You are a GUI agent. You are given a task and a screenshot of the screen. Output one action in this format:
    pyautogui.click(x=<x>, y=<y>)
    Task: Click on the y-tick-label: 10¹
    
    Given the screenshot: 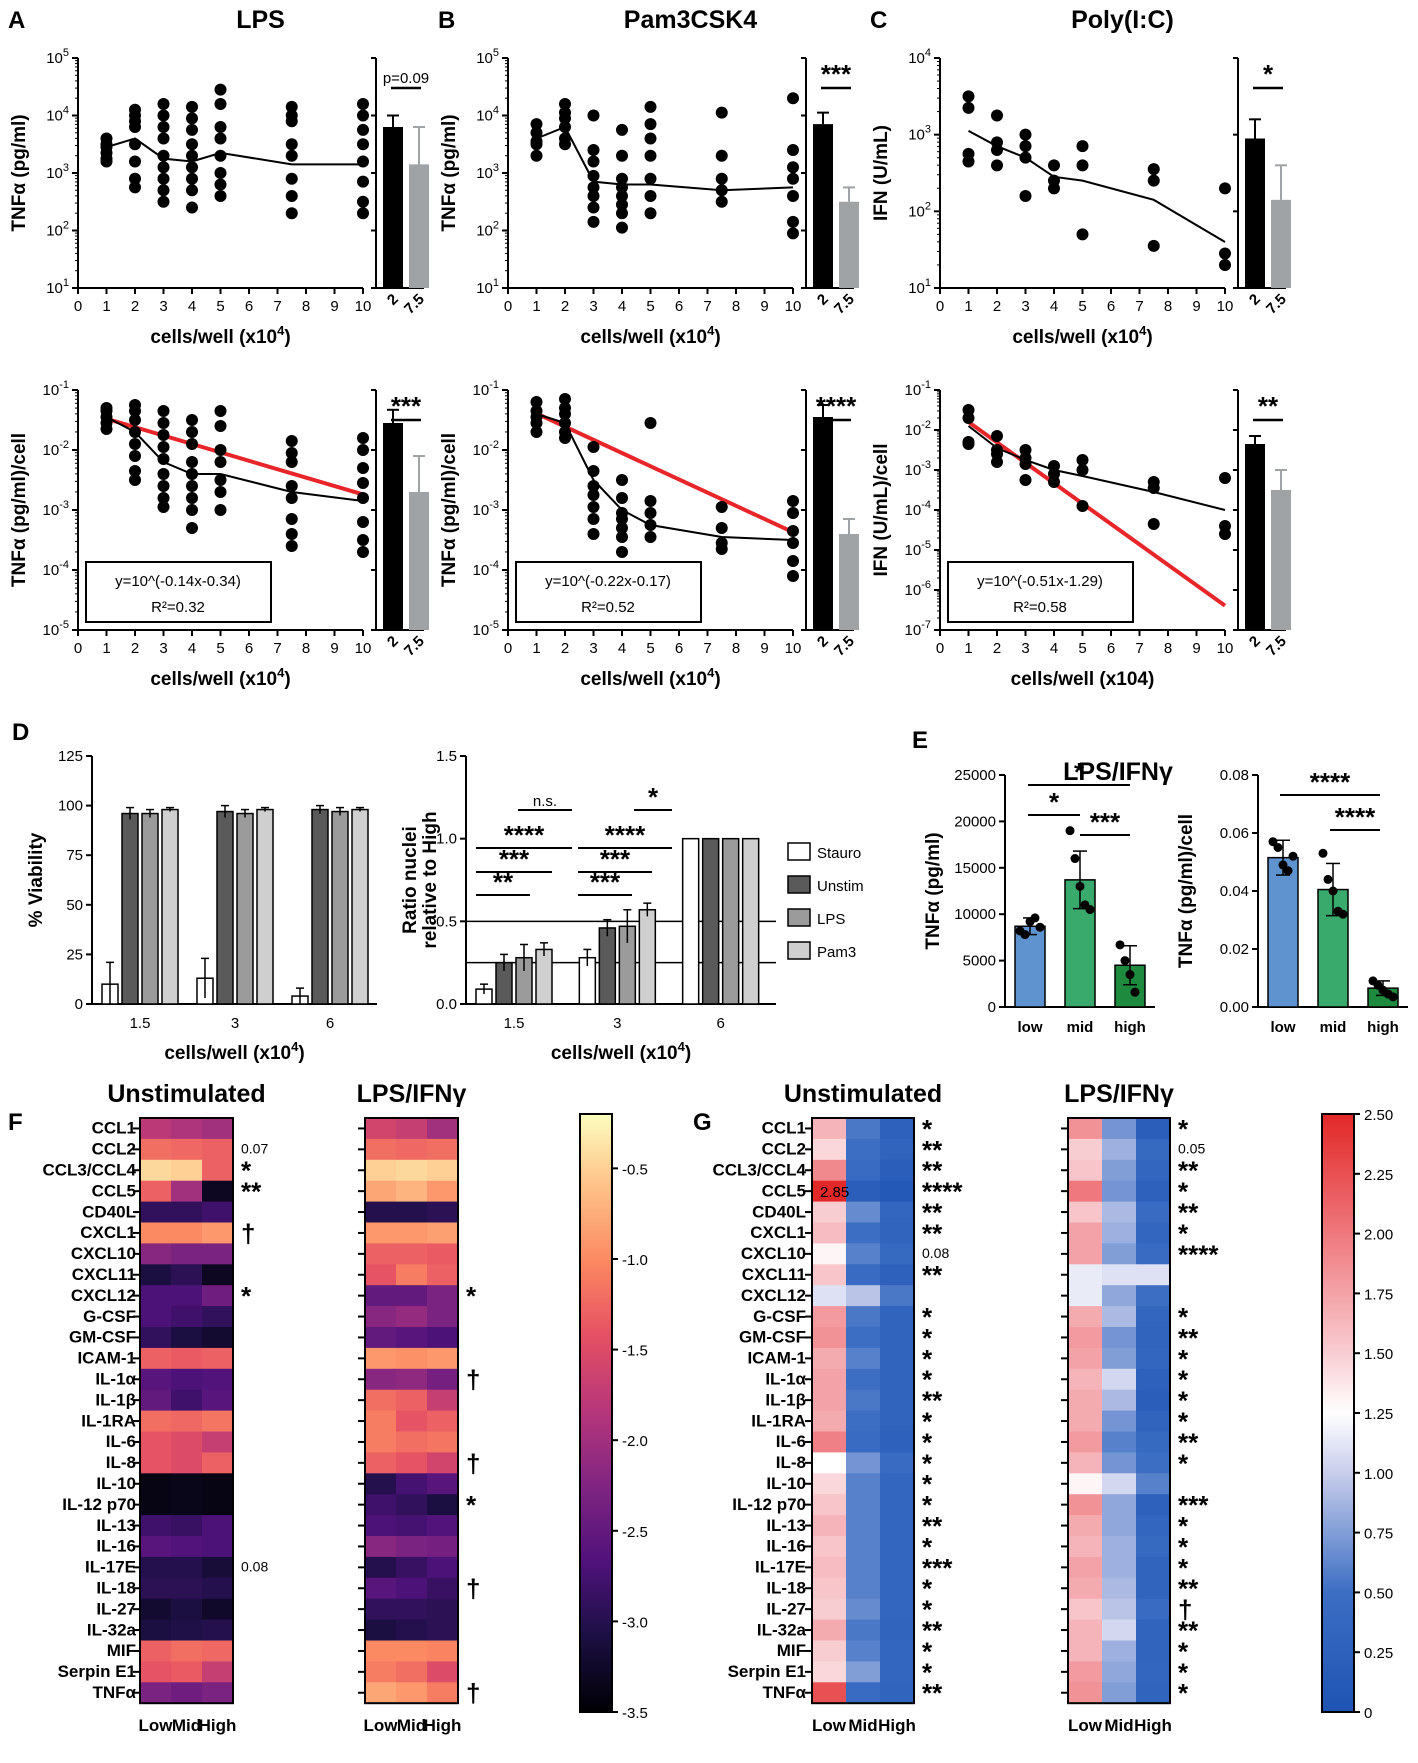 What is the action you would take?
    pyautogui.click(x=919, y=287)
    